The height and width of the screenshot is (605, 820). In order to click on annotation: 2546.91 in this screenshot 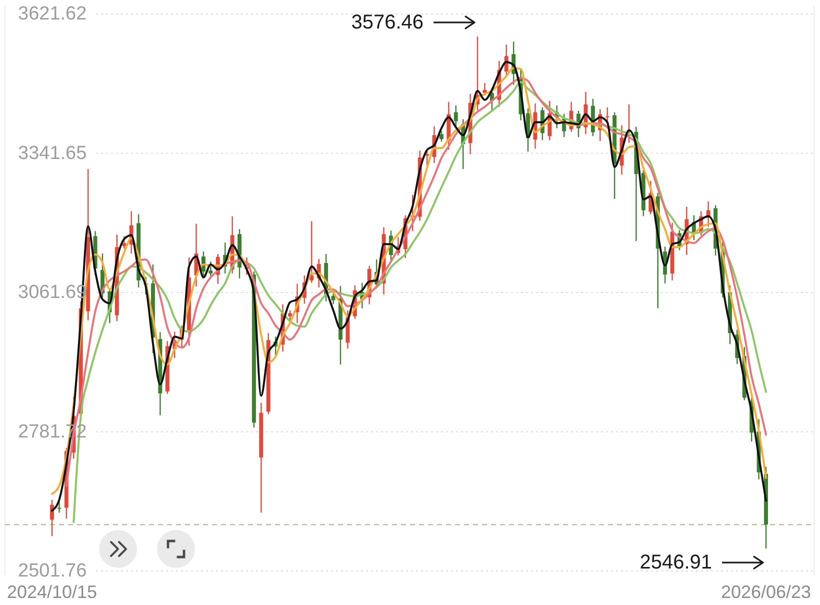, I will do `click(676, 563)`.